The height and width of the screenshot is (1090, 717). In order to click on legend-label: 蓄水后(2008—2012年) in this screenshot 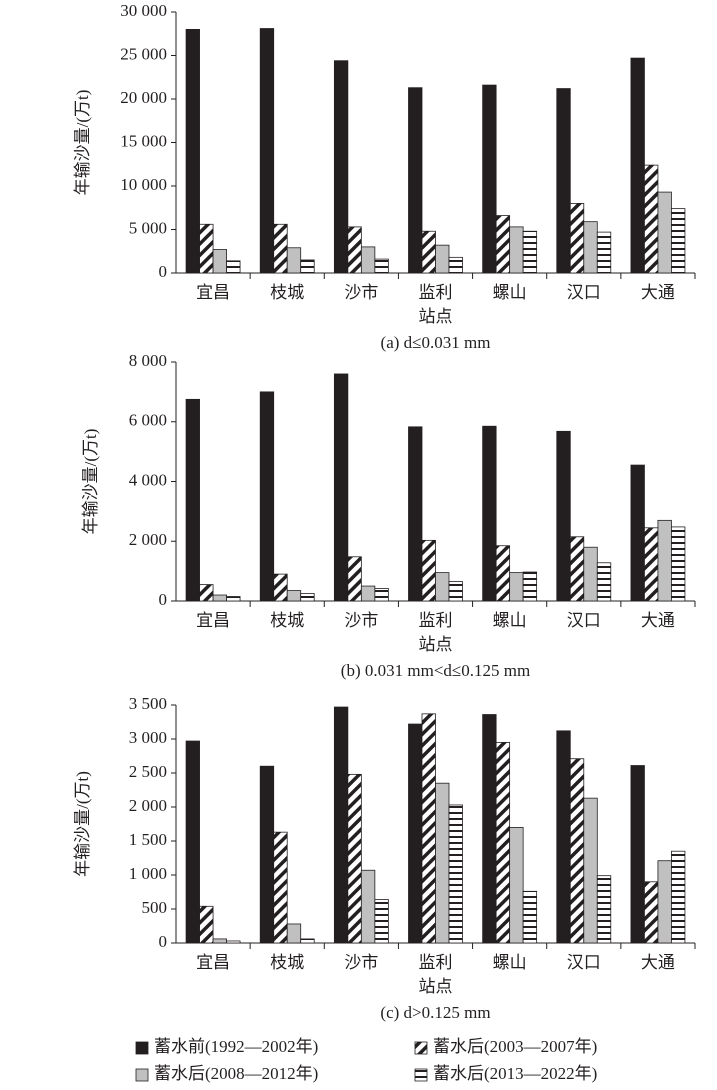, I will do `click(236, 1073)`.